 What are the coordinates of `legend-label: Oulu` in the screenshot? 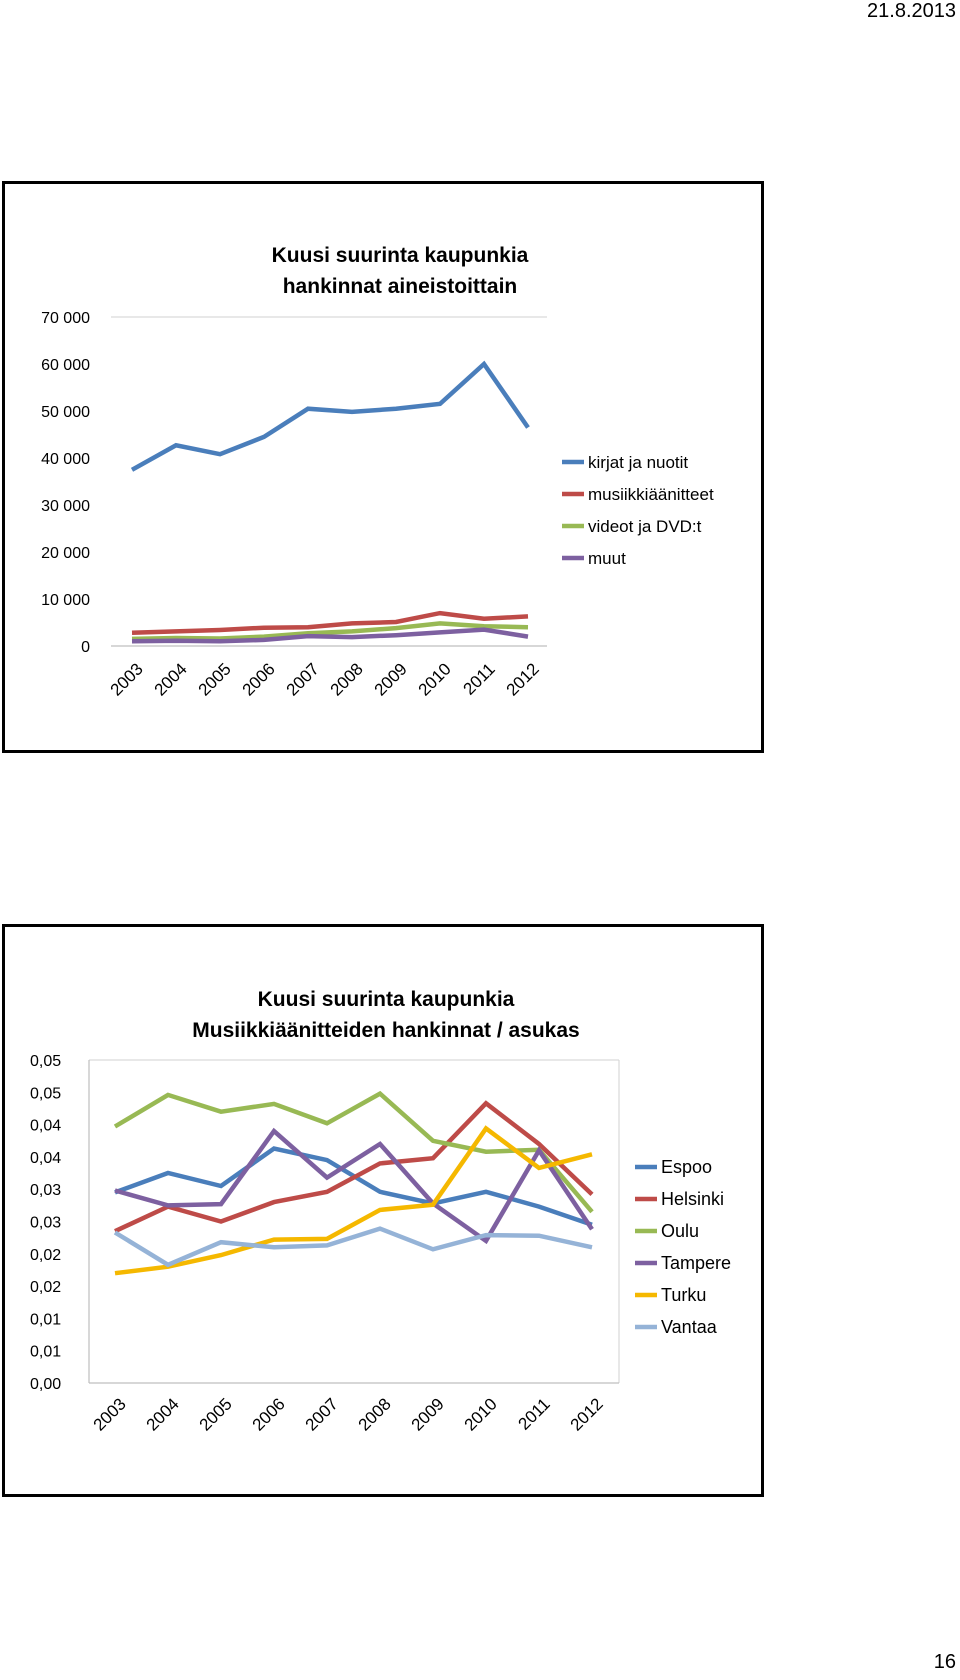 It's located at (680, 1231).